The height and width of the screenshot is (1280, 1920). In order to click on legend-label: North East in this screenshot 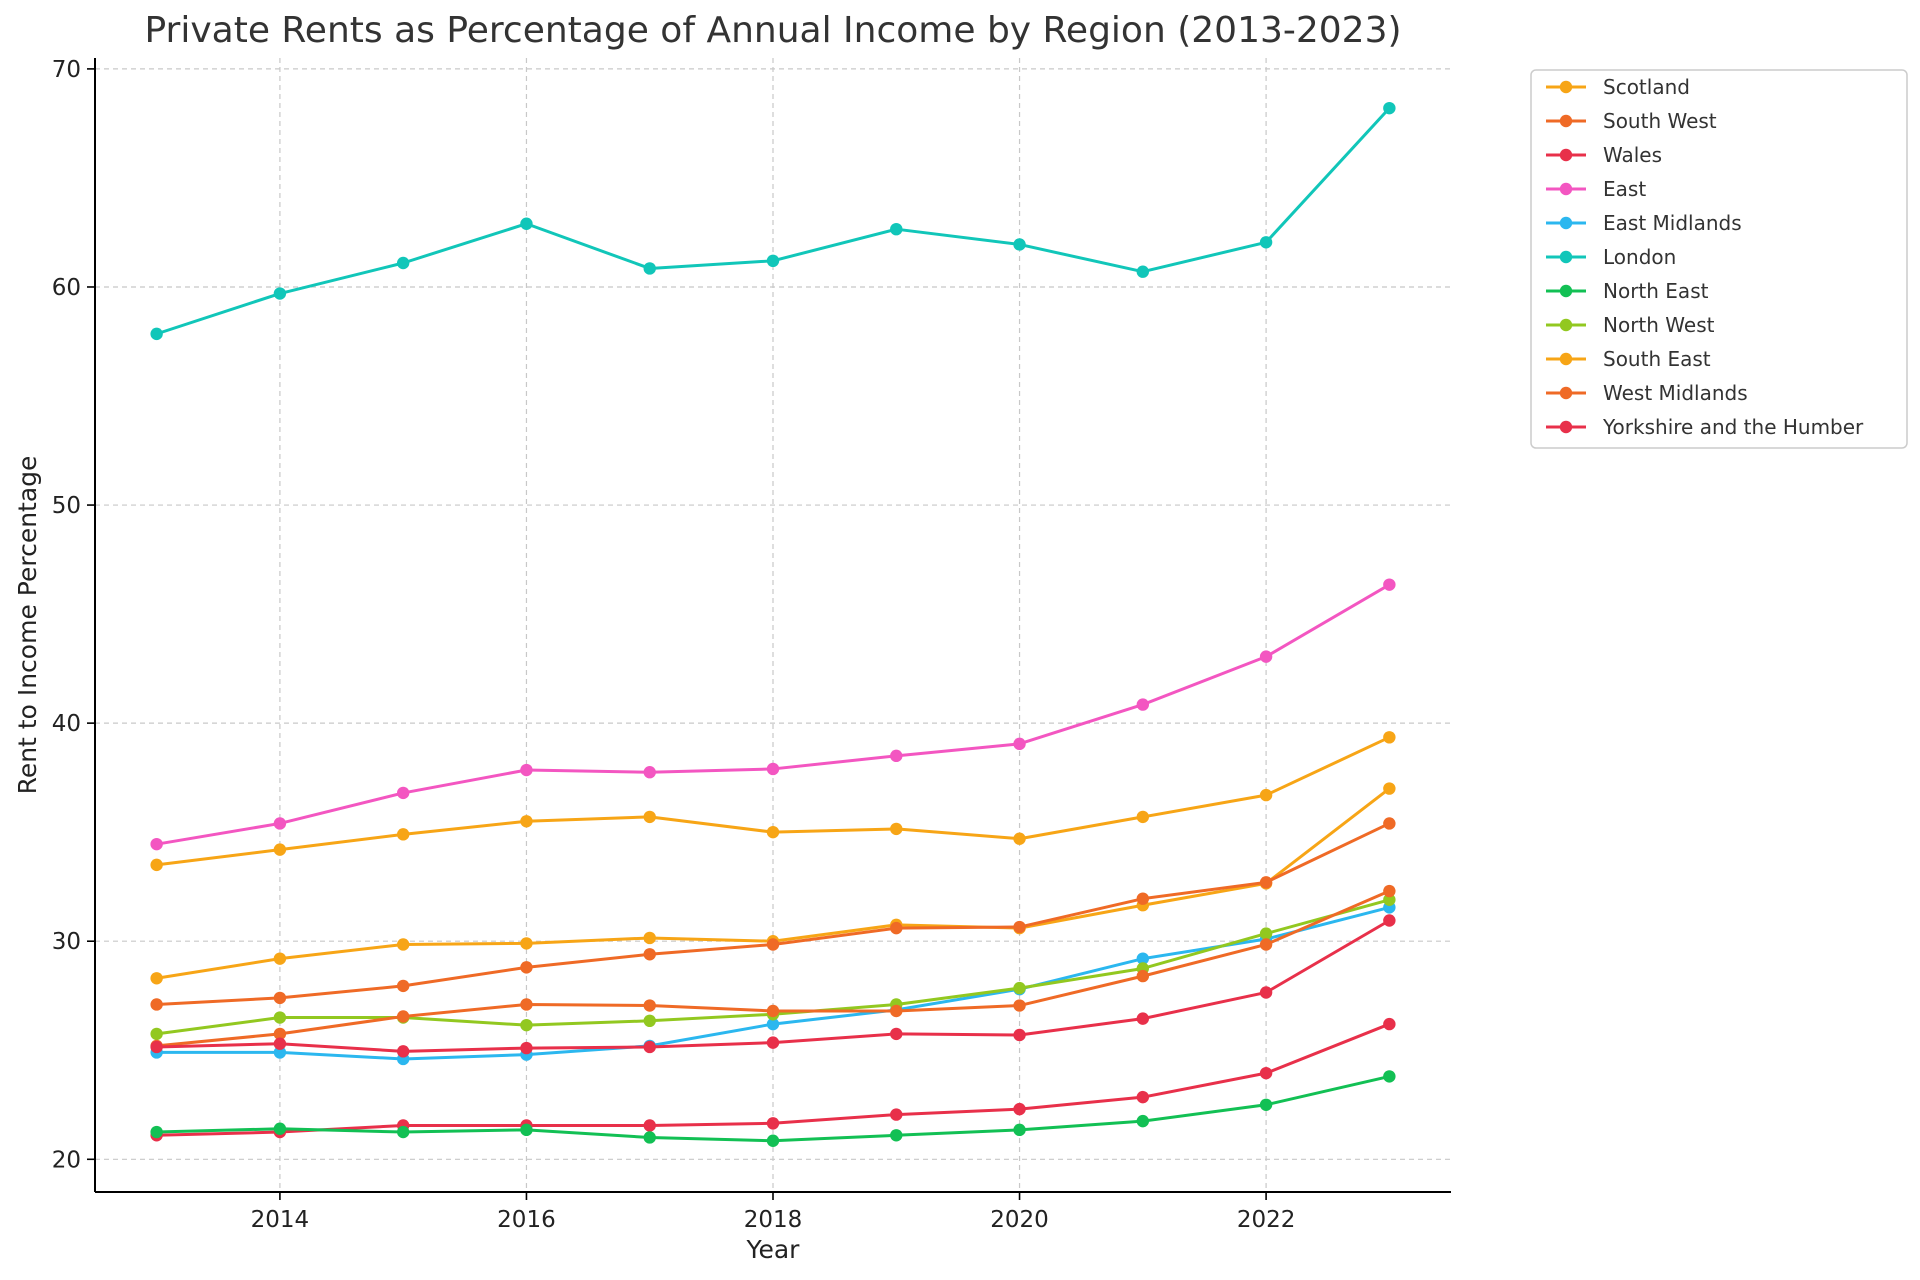, I will do `click(1656, 291)`.